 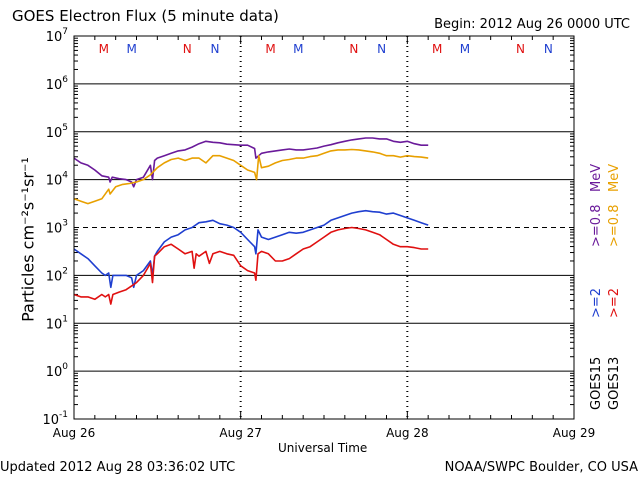 What do you see at coordinates (614, 383) in the screenshot?
I see `legend-goes13-label: GOES13` at bounding box center [614, 383].